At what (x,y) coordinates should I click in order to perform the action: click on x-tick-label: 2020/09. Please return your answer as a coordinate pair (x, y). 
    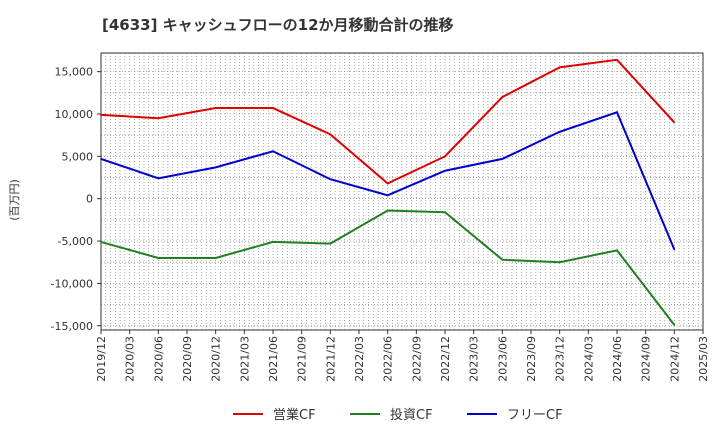
    Looking at the image, I should click on (187, 359).